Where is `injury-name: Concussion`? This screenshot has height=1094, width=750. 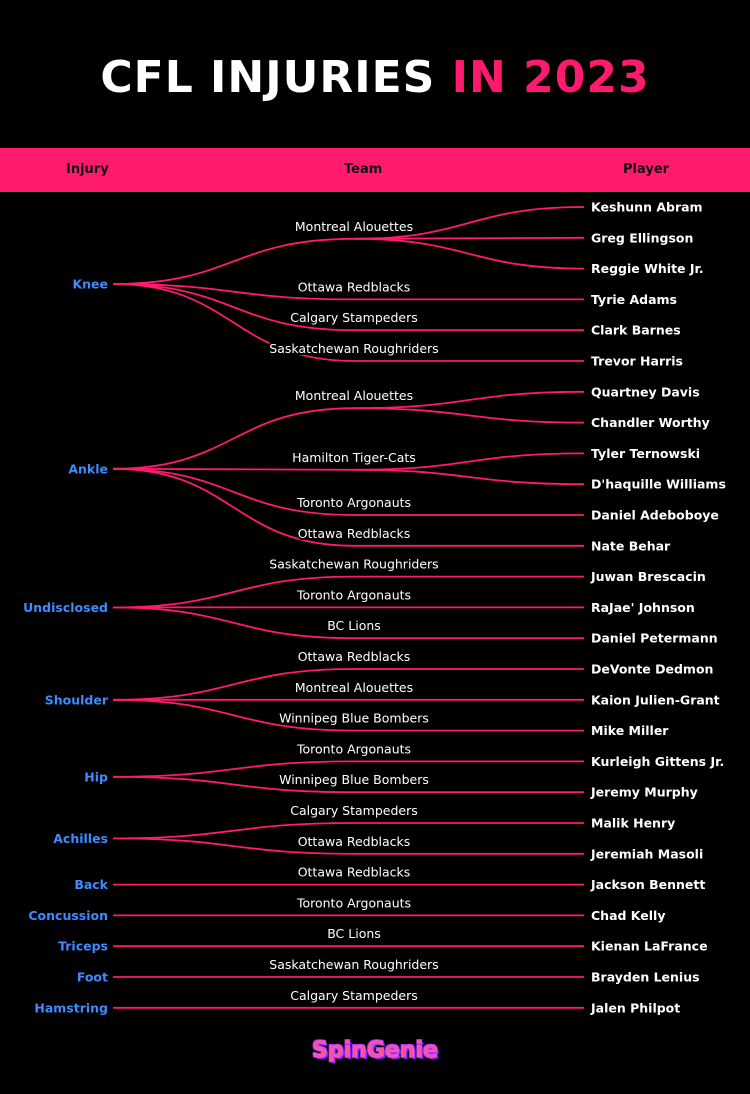
injury-name: Concussion is located at coordinates (68, 915).